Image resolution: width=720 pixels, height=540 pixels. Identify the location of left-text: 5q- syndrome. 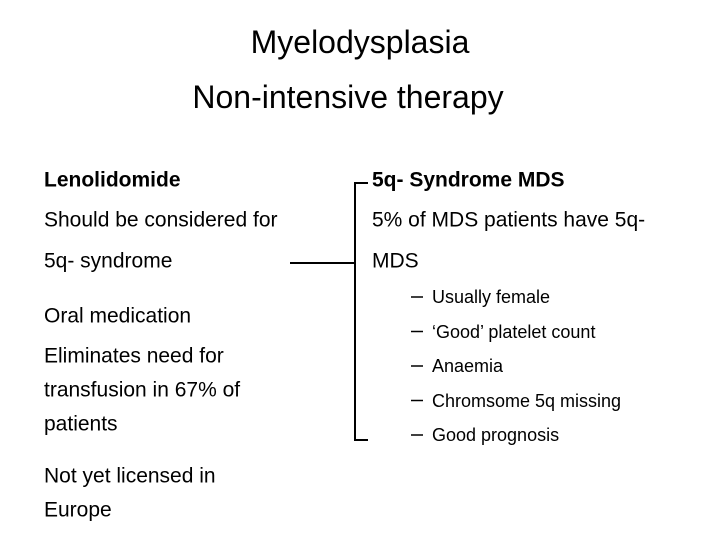
(108, 261).